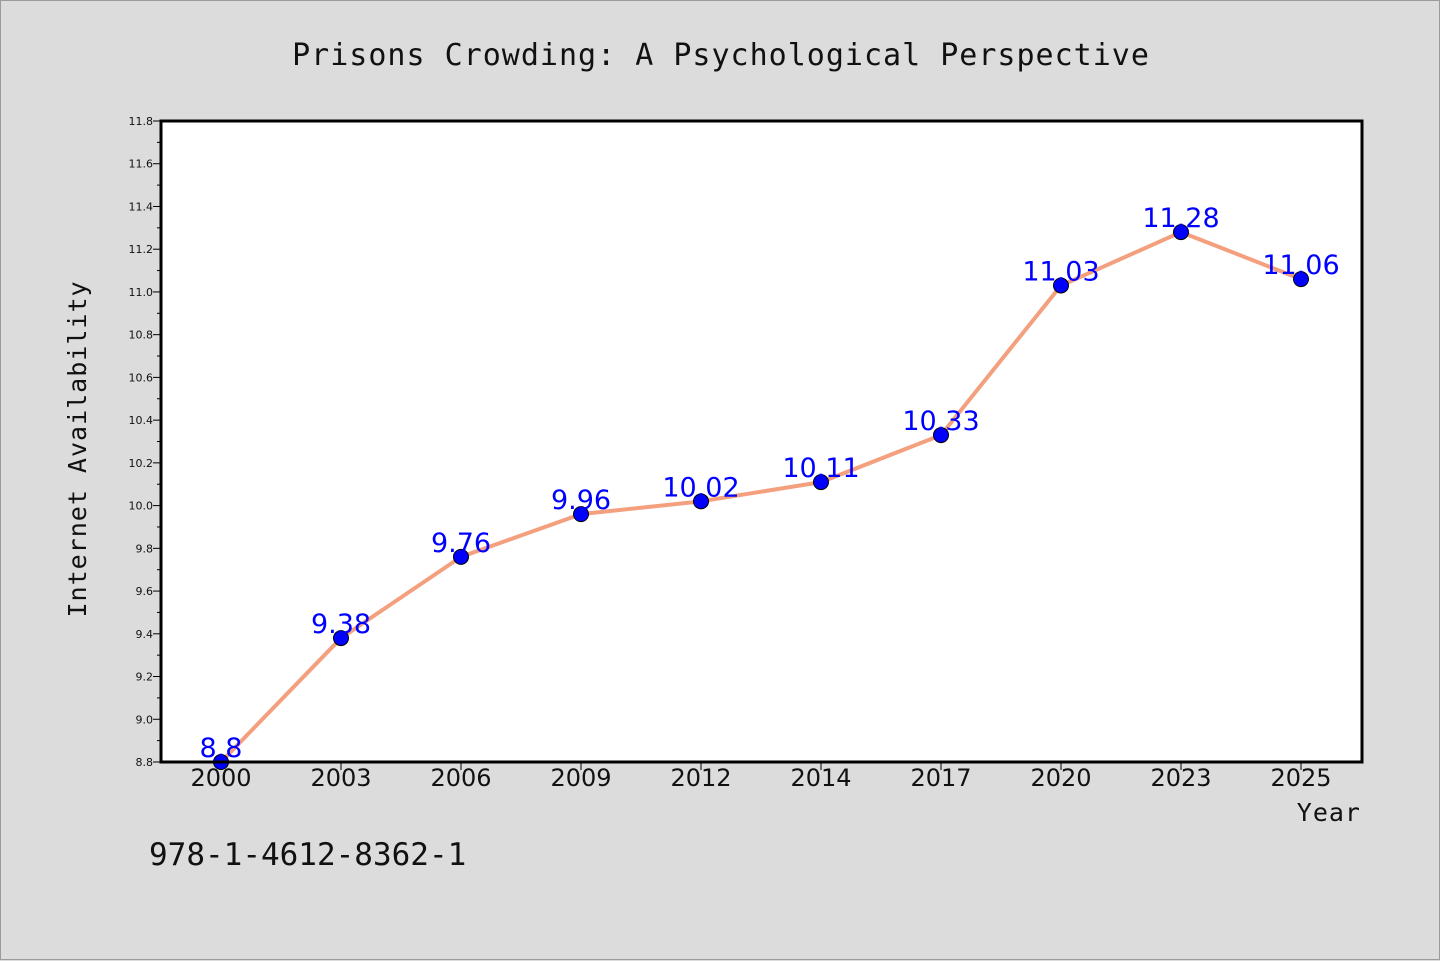 The image size is (1440, 961). I want to click on y-tick-label: 11.8, so click(141, 121).